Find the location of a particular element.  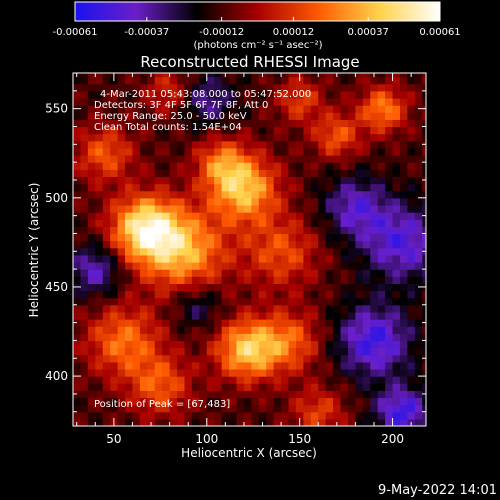

peak-position-label: Position of Peak = [67,483] is located at coordinates (162, 404).